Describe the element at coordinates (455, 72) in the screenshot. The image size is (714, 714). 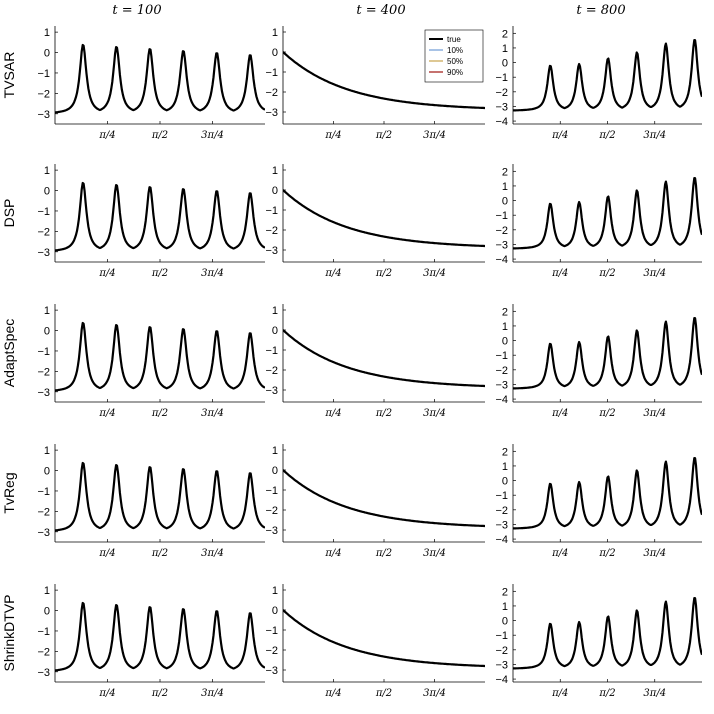
I see `legend-label: 90%` at that location.